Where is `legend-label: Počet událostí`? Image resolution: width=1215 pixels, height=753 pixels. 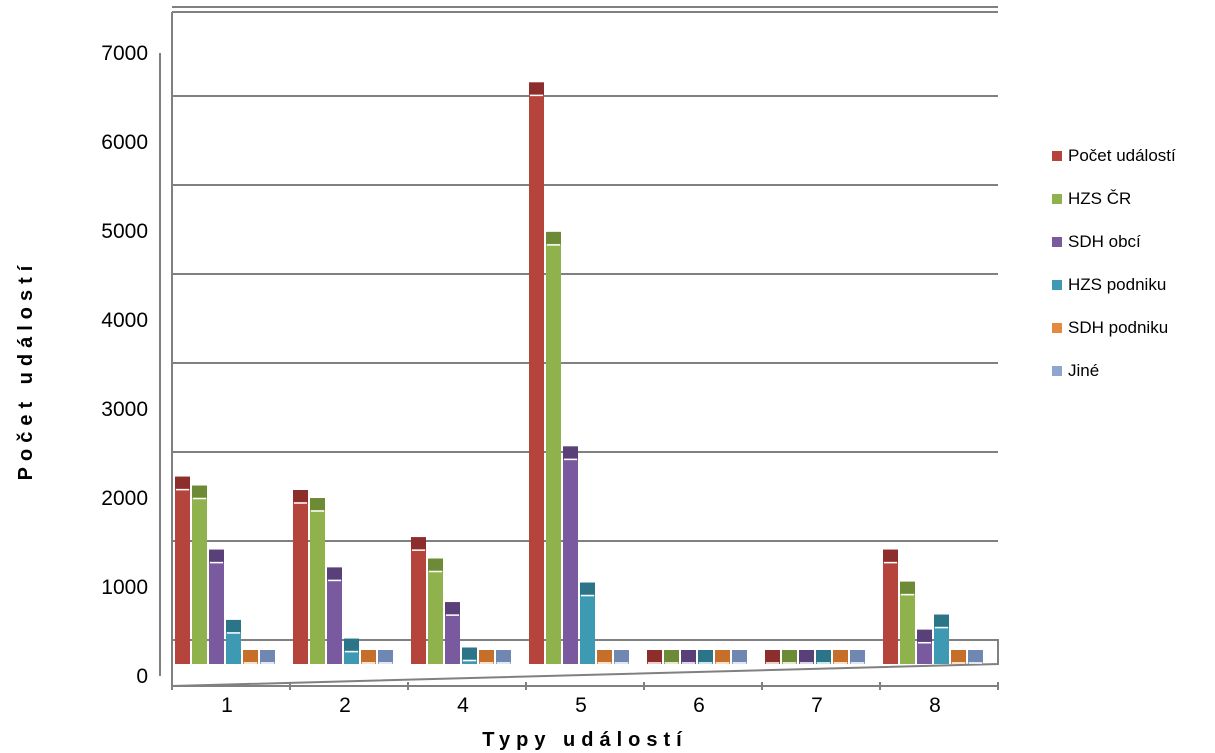 legend-label: Počet událostí is located at coordinates (1122, 155).